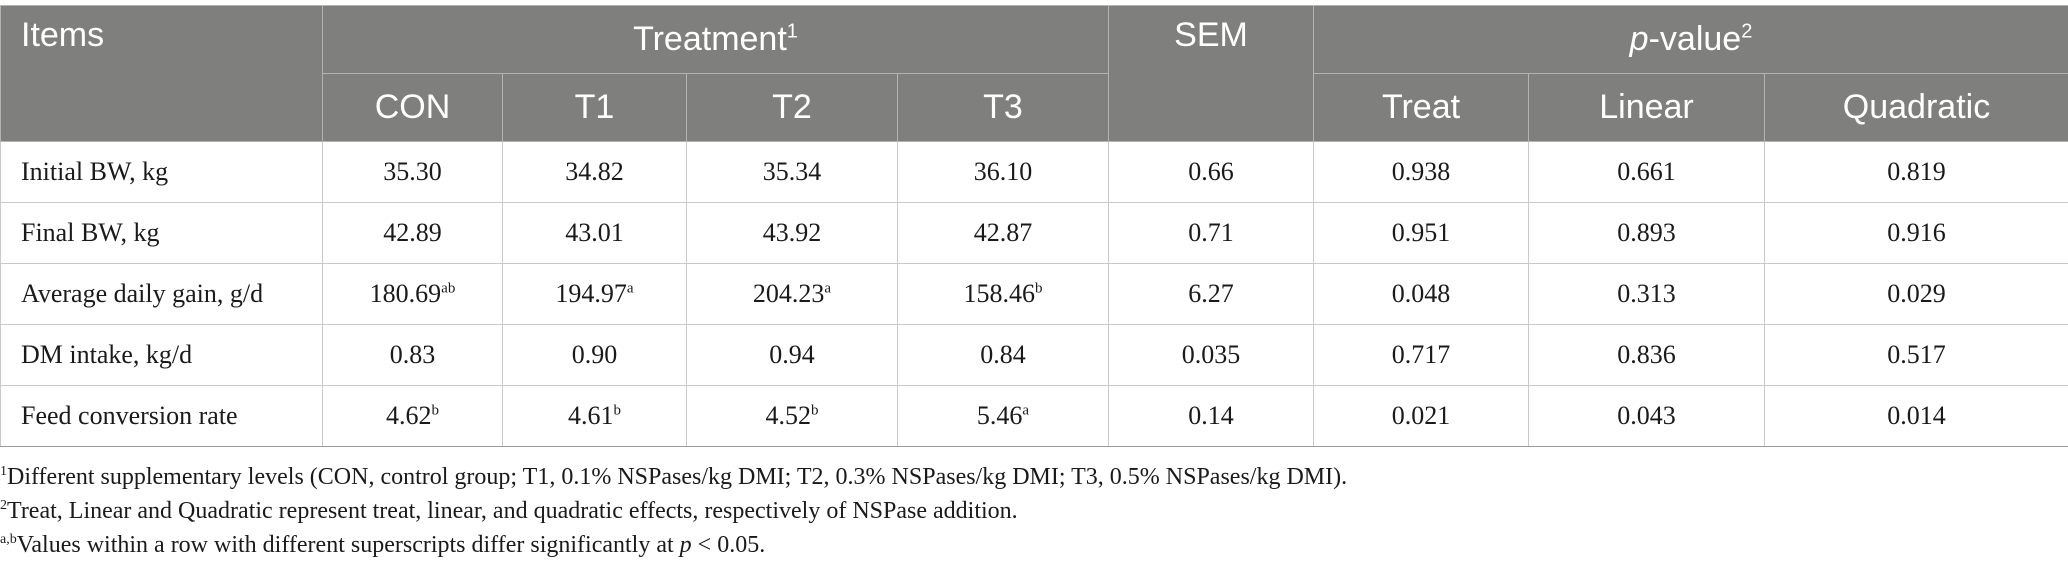  I want to click on cell-t2: 0.94, so click(792, 355).